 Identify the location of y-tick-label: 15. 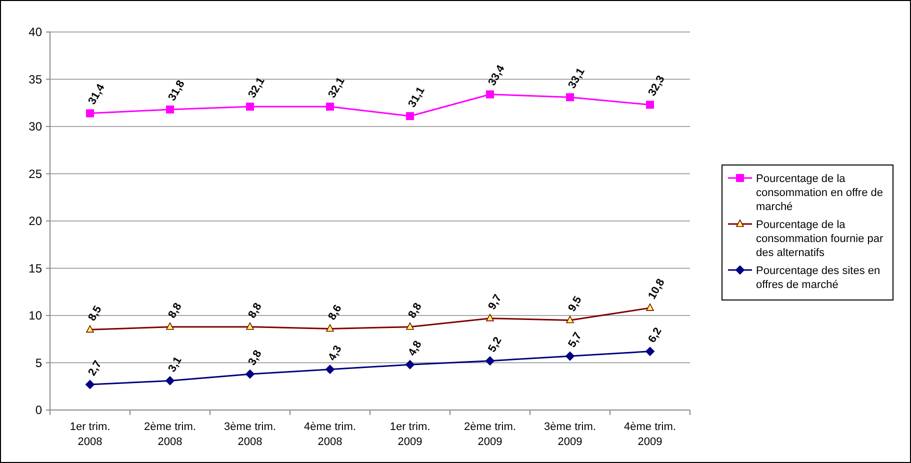
(35, 268).